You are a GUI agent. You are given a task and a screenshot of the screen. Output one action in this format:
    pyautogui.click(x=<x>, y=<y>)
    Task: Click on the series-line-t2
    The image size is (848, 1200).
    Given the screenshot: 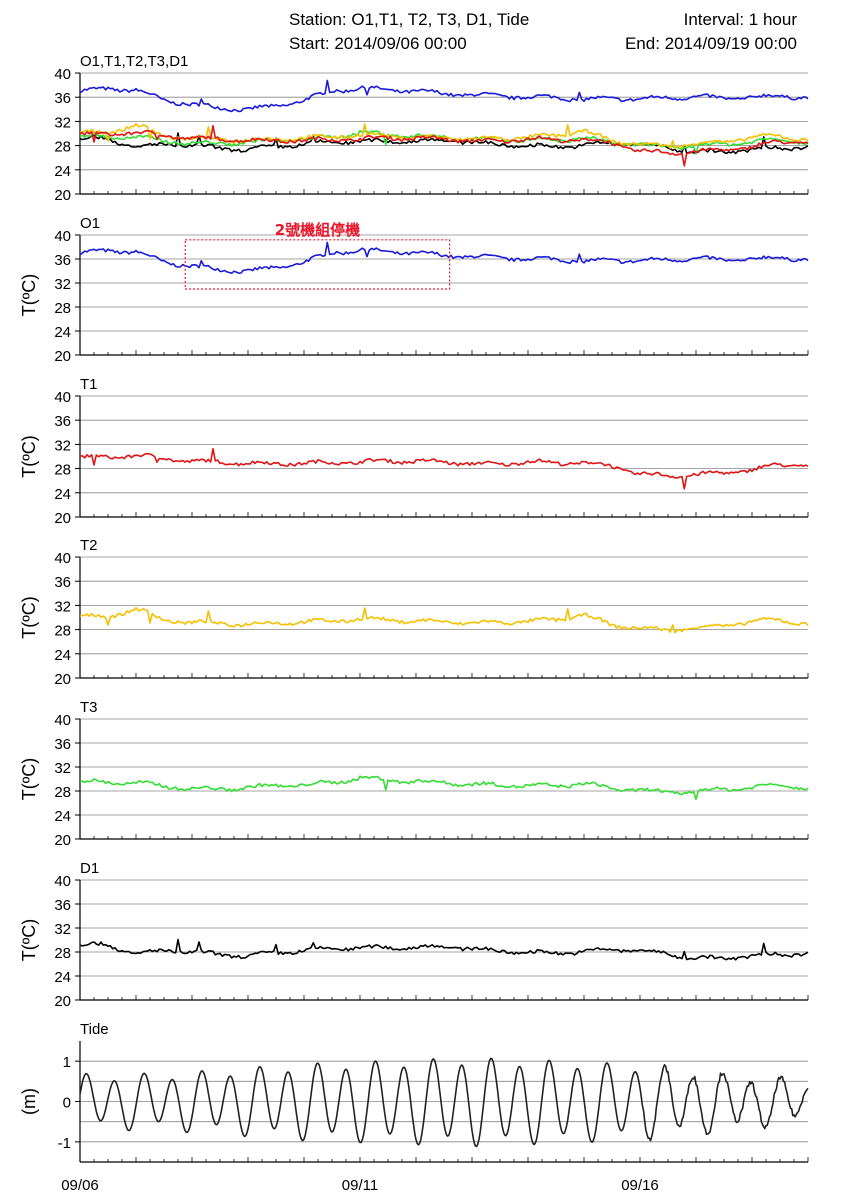 What is the action you would take?
    pyautogui.click(x=444, y=620)
    